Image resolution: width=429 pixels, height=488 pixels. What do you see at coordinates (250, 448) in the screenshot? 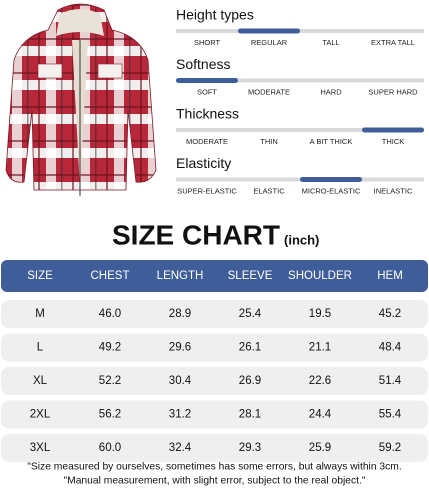
I see `table-cell: 29.3` at bounding box center [250, 448].